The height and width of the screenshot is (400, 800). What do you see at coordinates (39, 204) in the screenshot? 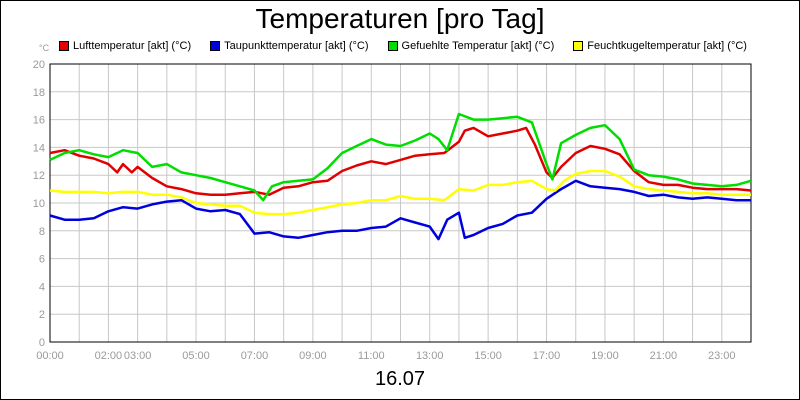
I see `y-tick-label: 10` at bounding box center [39, 204].